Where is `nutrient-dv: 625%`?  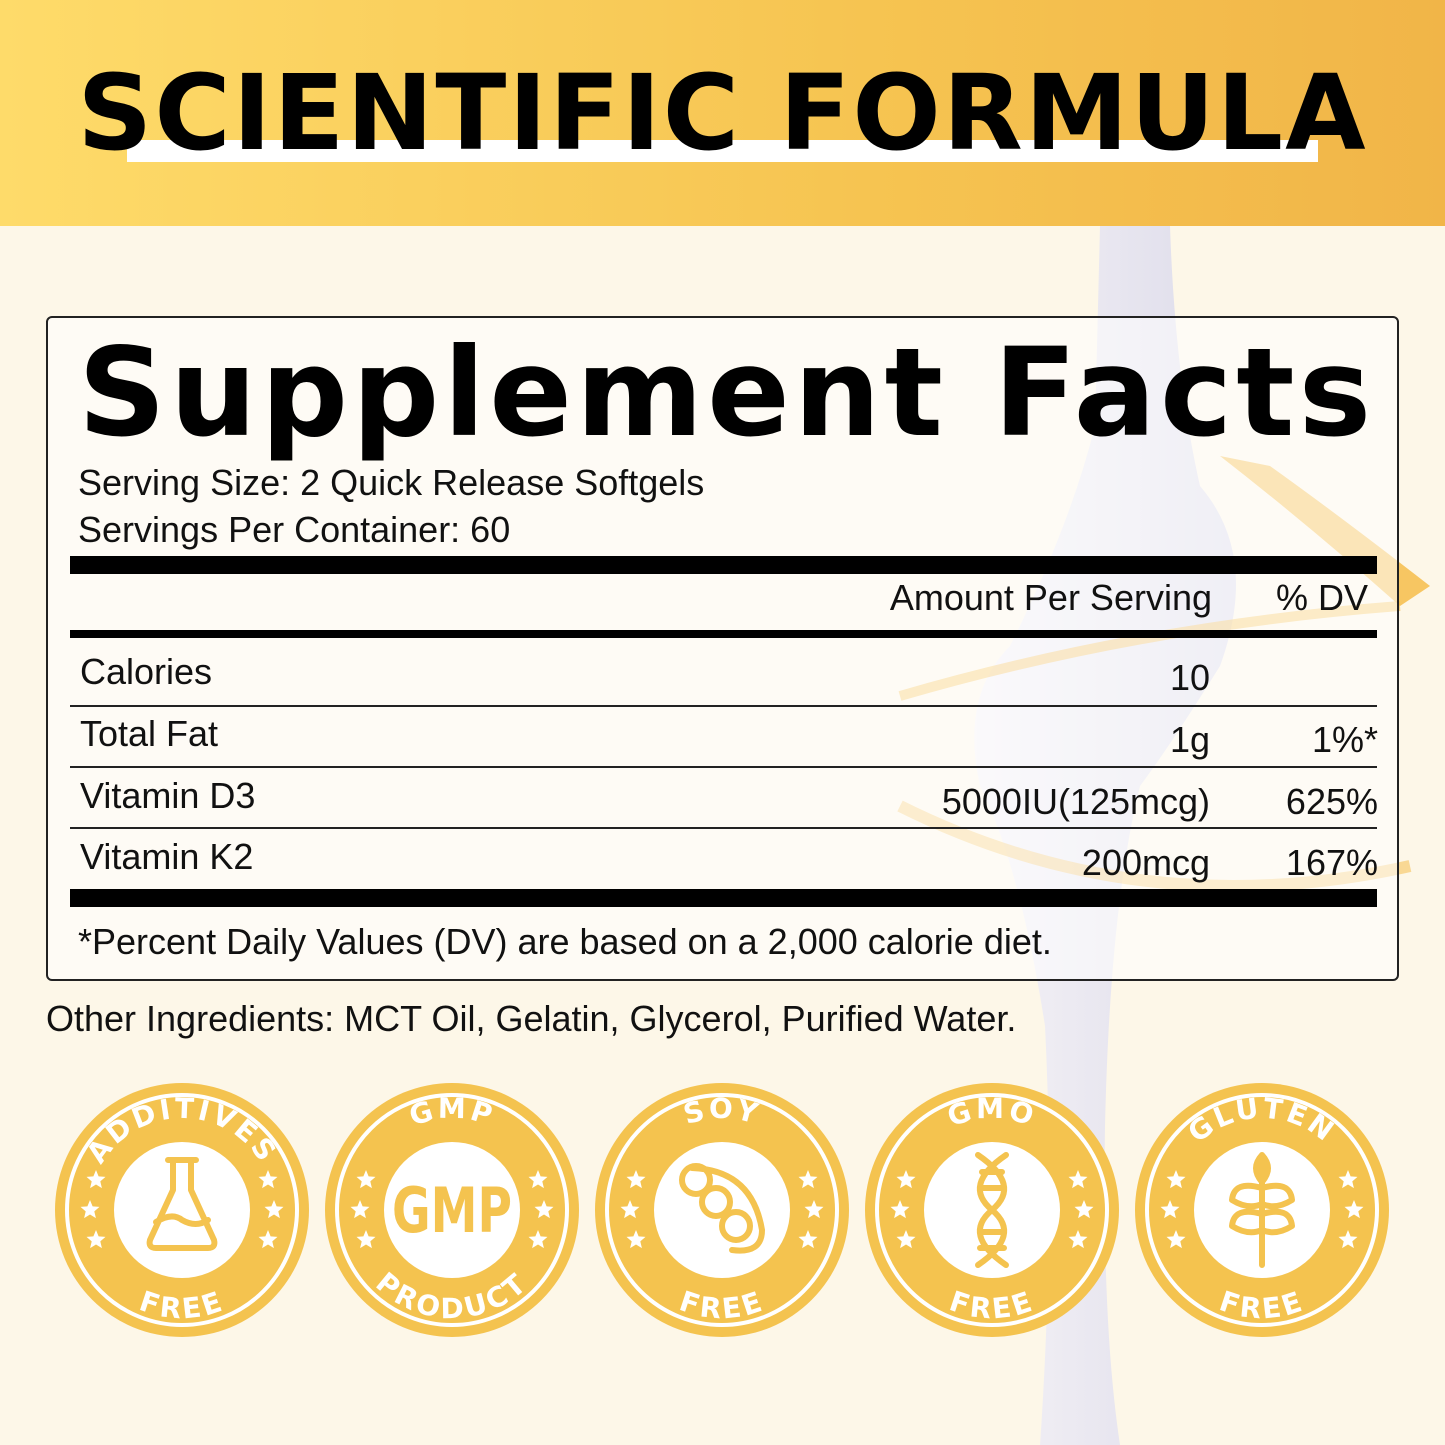
nutrient-dv: 625% is located at coordinates (1331, 801).